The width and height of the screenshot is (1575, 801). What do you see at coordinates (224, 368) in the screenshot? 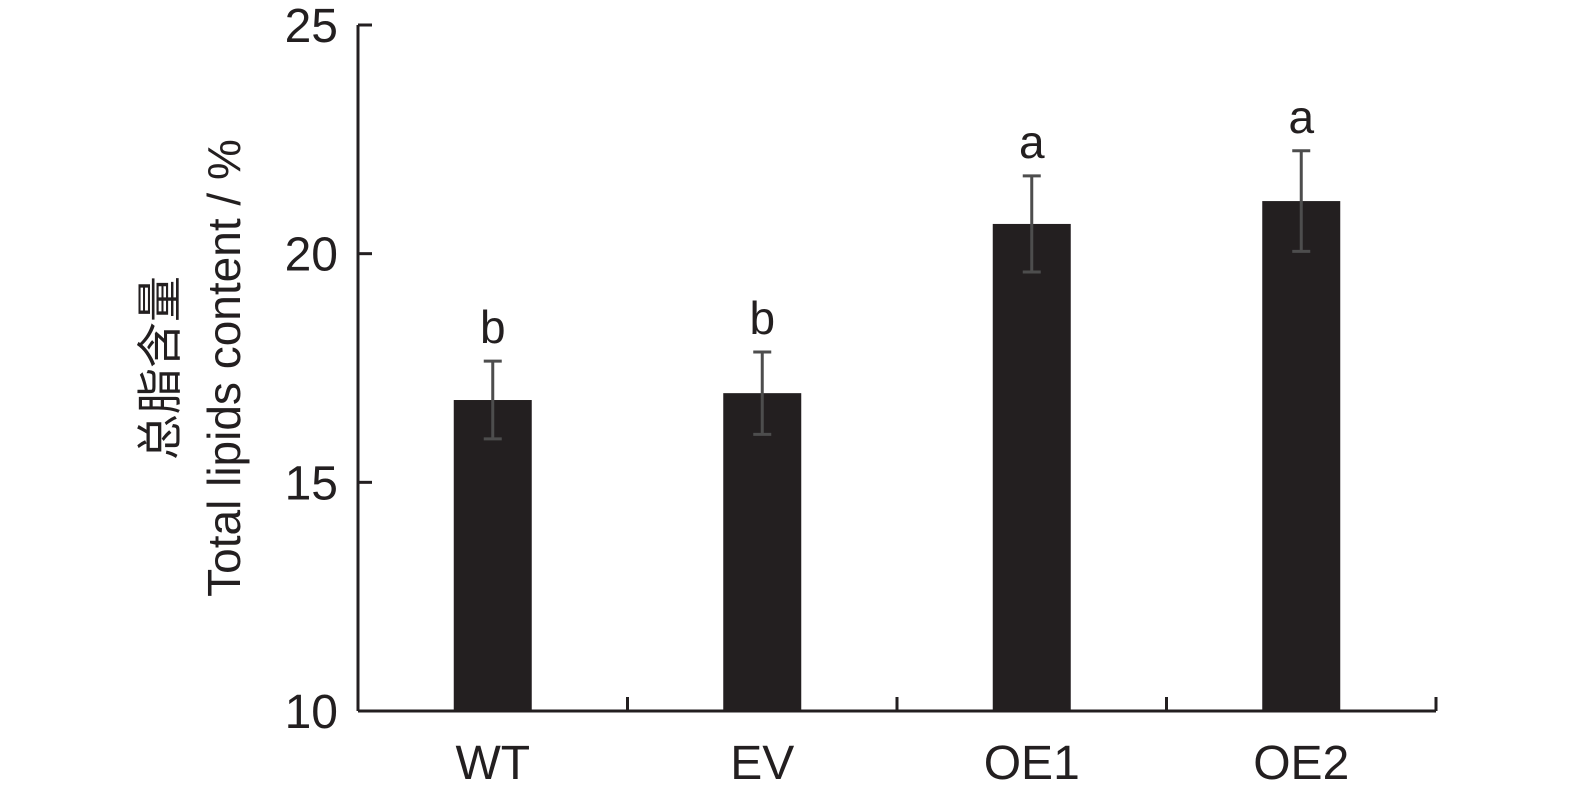
I see `y-axis-label: Total lipids content / %` at bounding box center [224, 368].